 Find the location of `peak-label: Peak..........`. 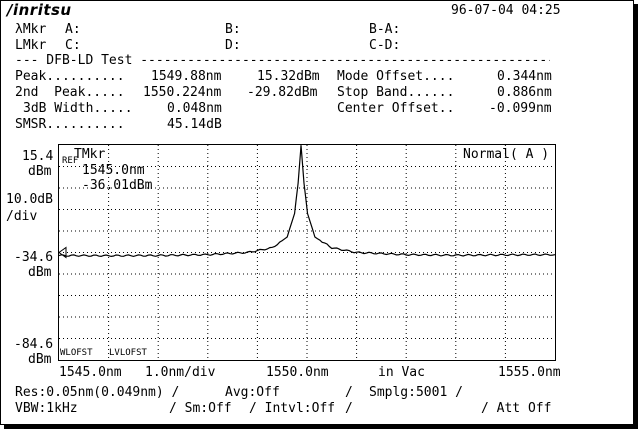

peak-label: Peak.......... is located at coordinates (70, 76).